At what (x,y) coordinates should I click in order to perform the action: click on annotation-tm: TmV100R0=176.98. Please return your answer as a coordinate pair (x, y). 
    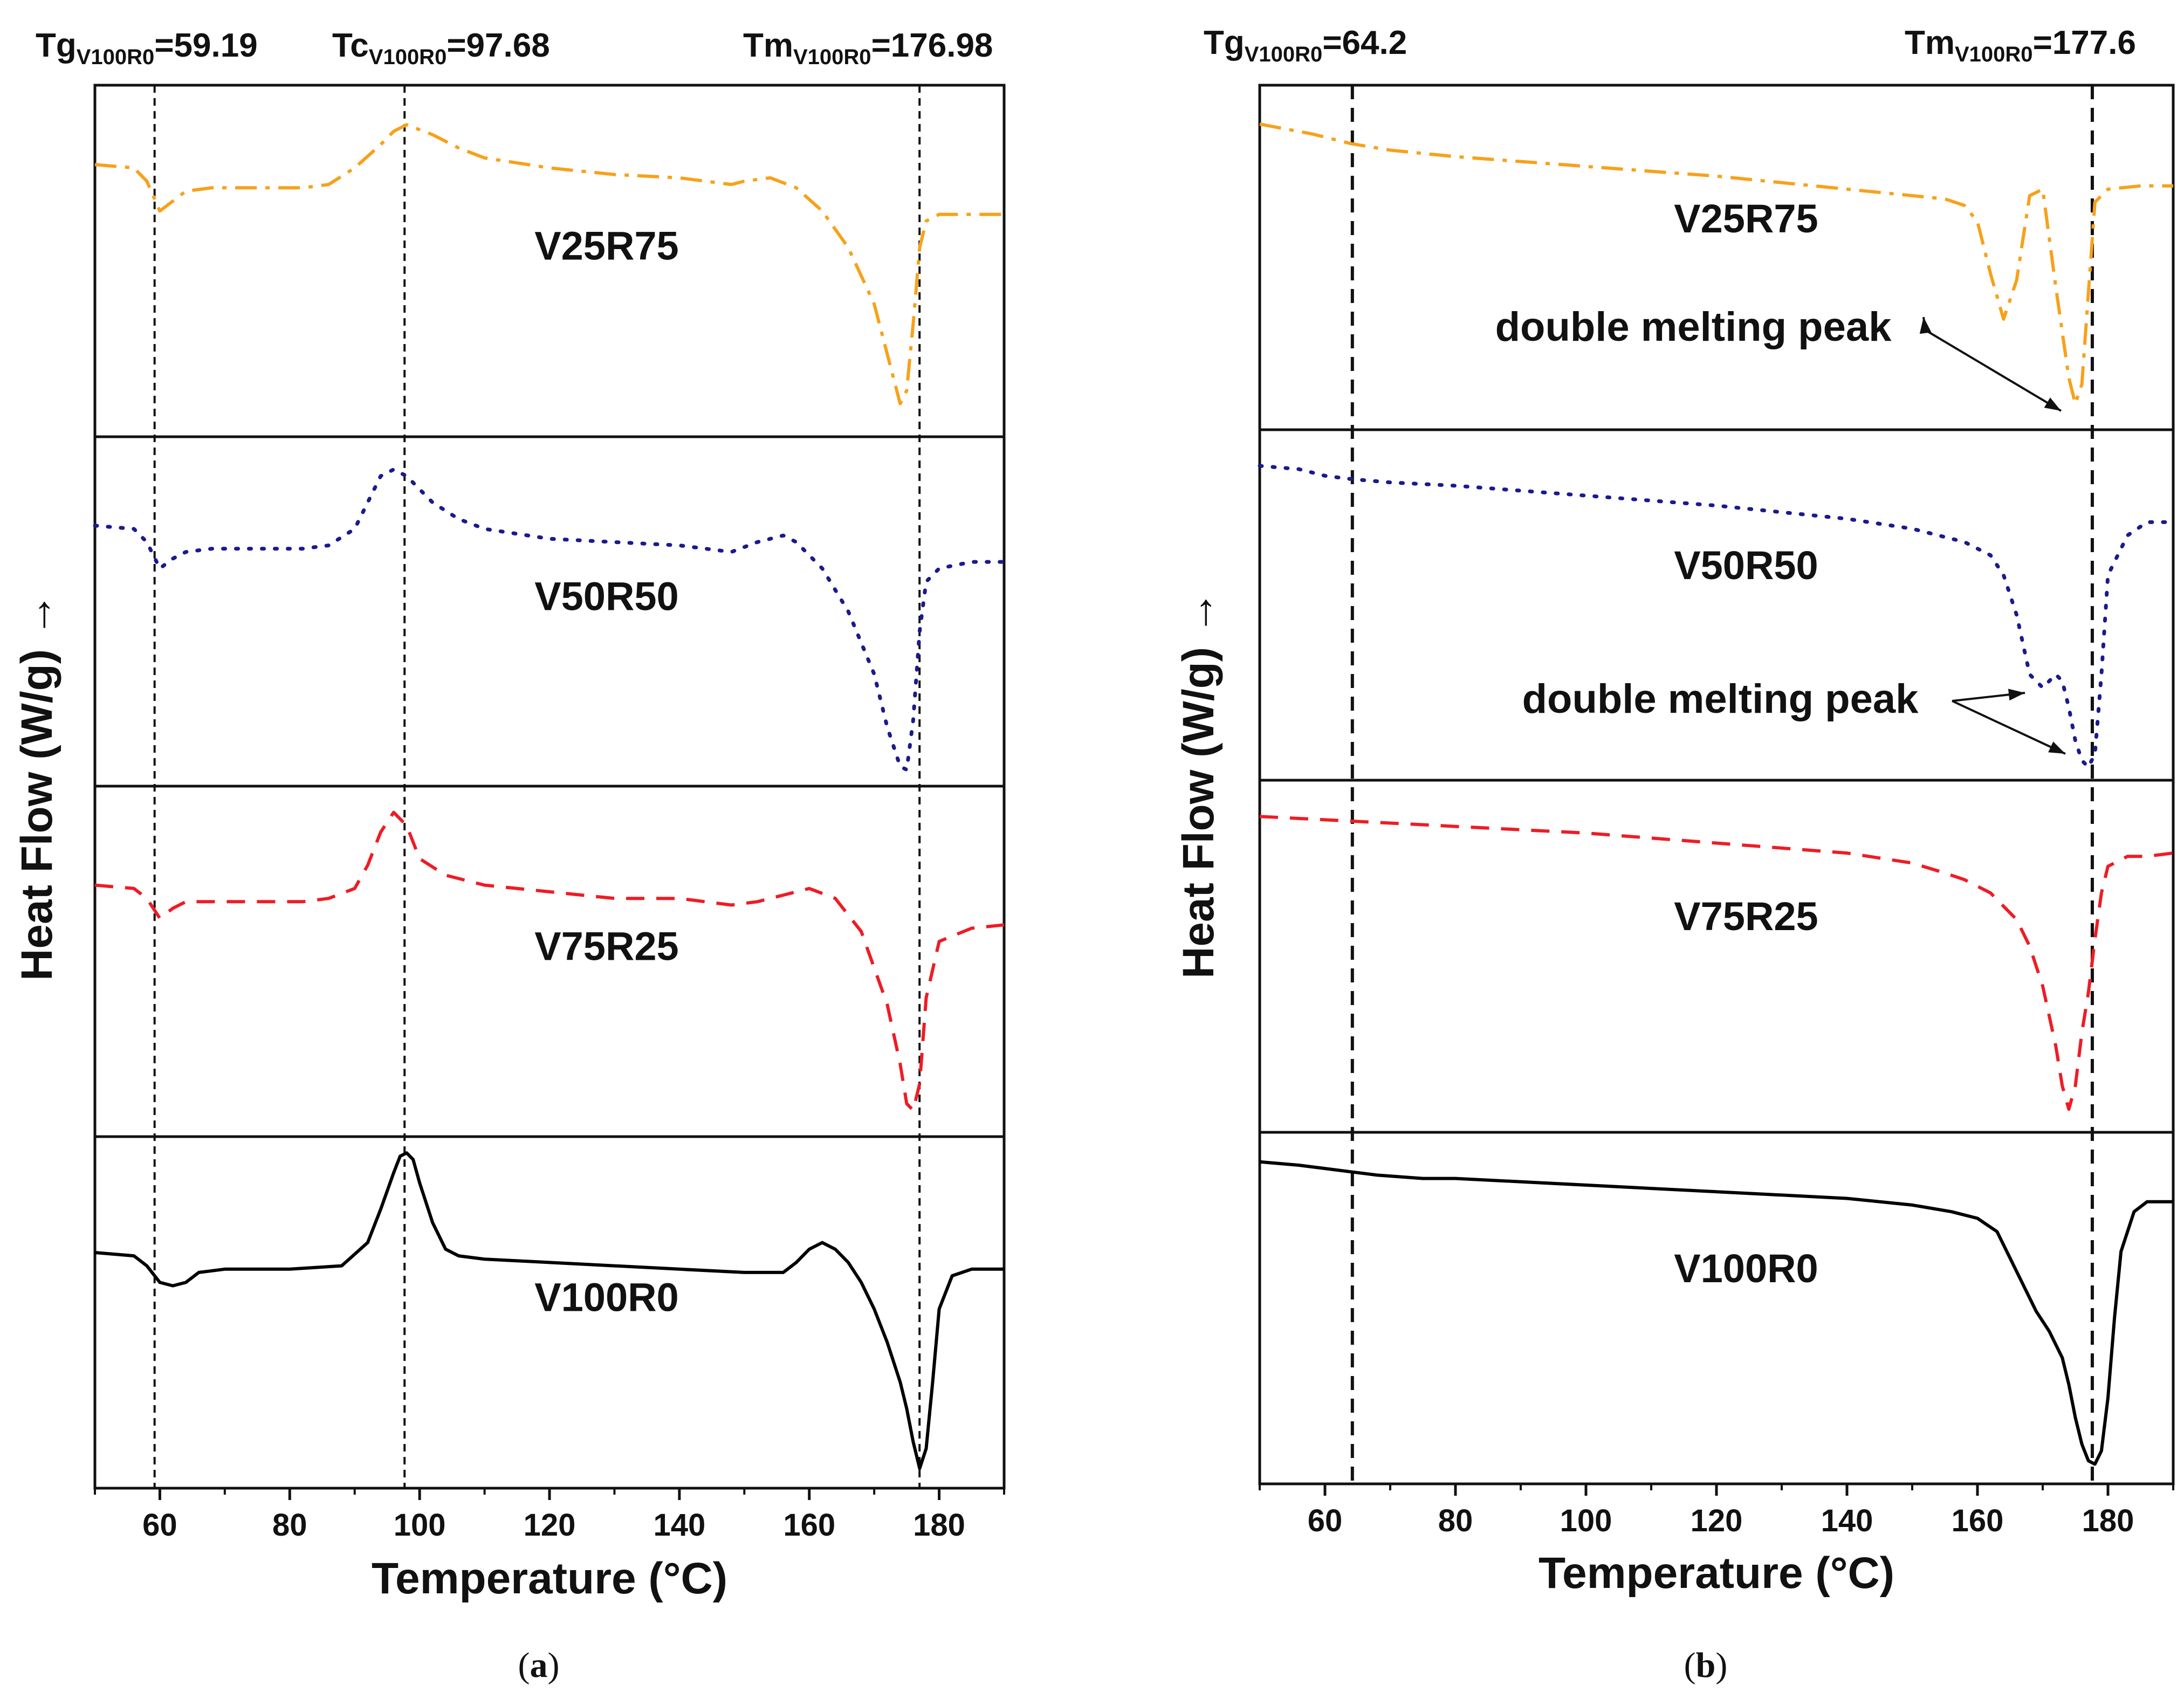
    Looking at the image, I should click on (868, 48).